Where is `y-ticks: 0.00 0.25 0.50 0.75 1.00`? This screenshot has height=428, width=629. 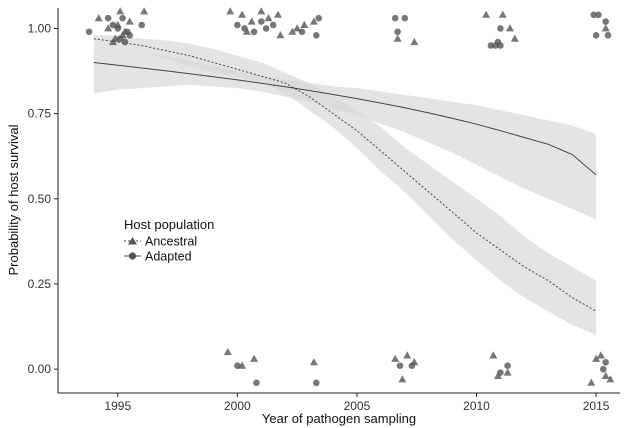 y-ticks: 0.00 0.25 0.50 0.75 1.00 is located at coordinates (43, 198).